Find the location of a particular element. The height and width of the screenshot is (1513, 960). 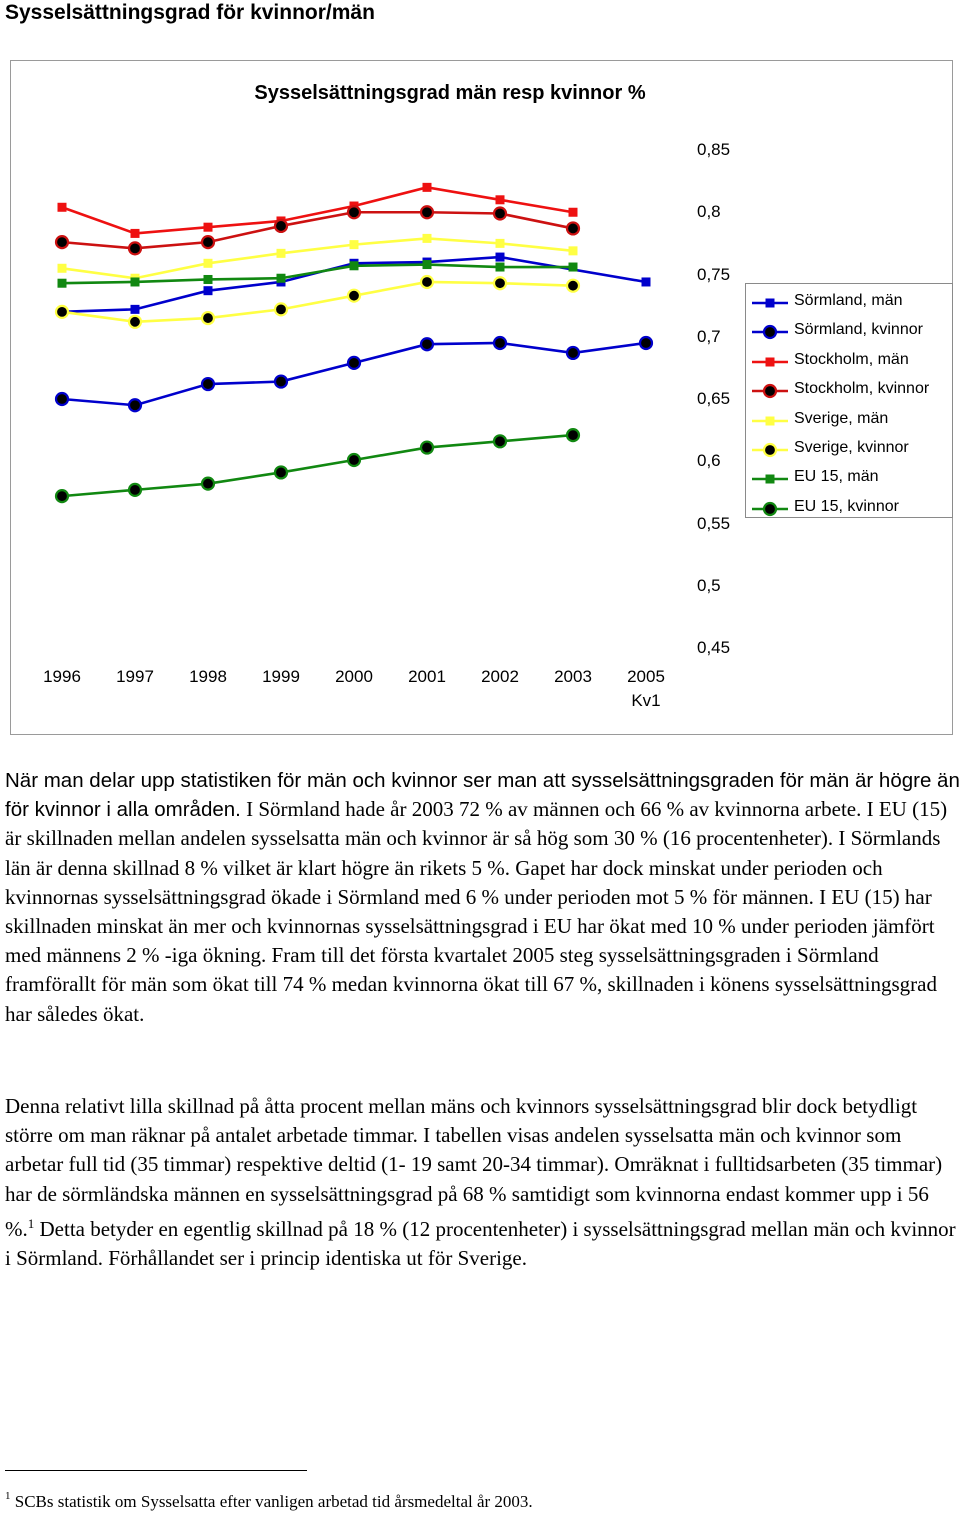

legend-label: EU 15, män is located at coordinates (836, 477).